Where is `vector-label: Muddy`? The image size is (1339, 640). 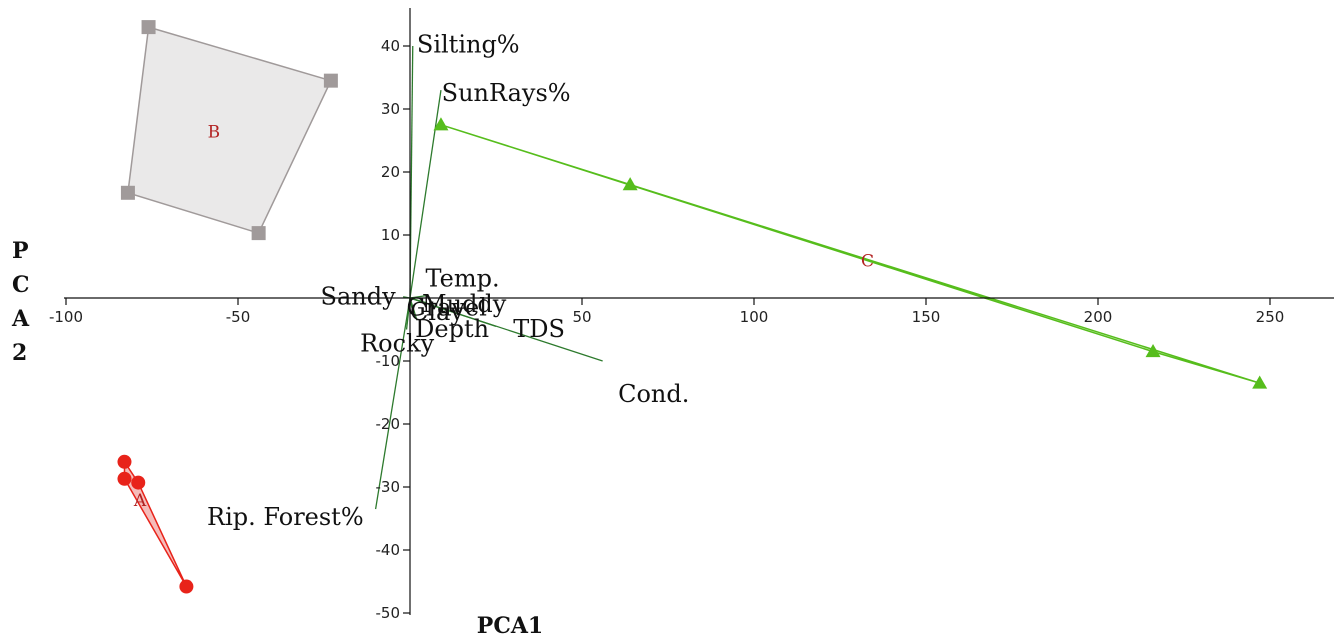
vector-label: Muddy is located at coordinates (464, 304).